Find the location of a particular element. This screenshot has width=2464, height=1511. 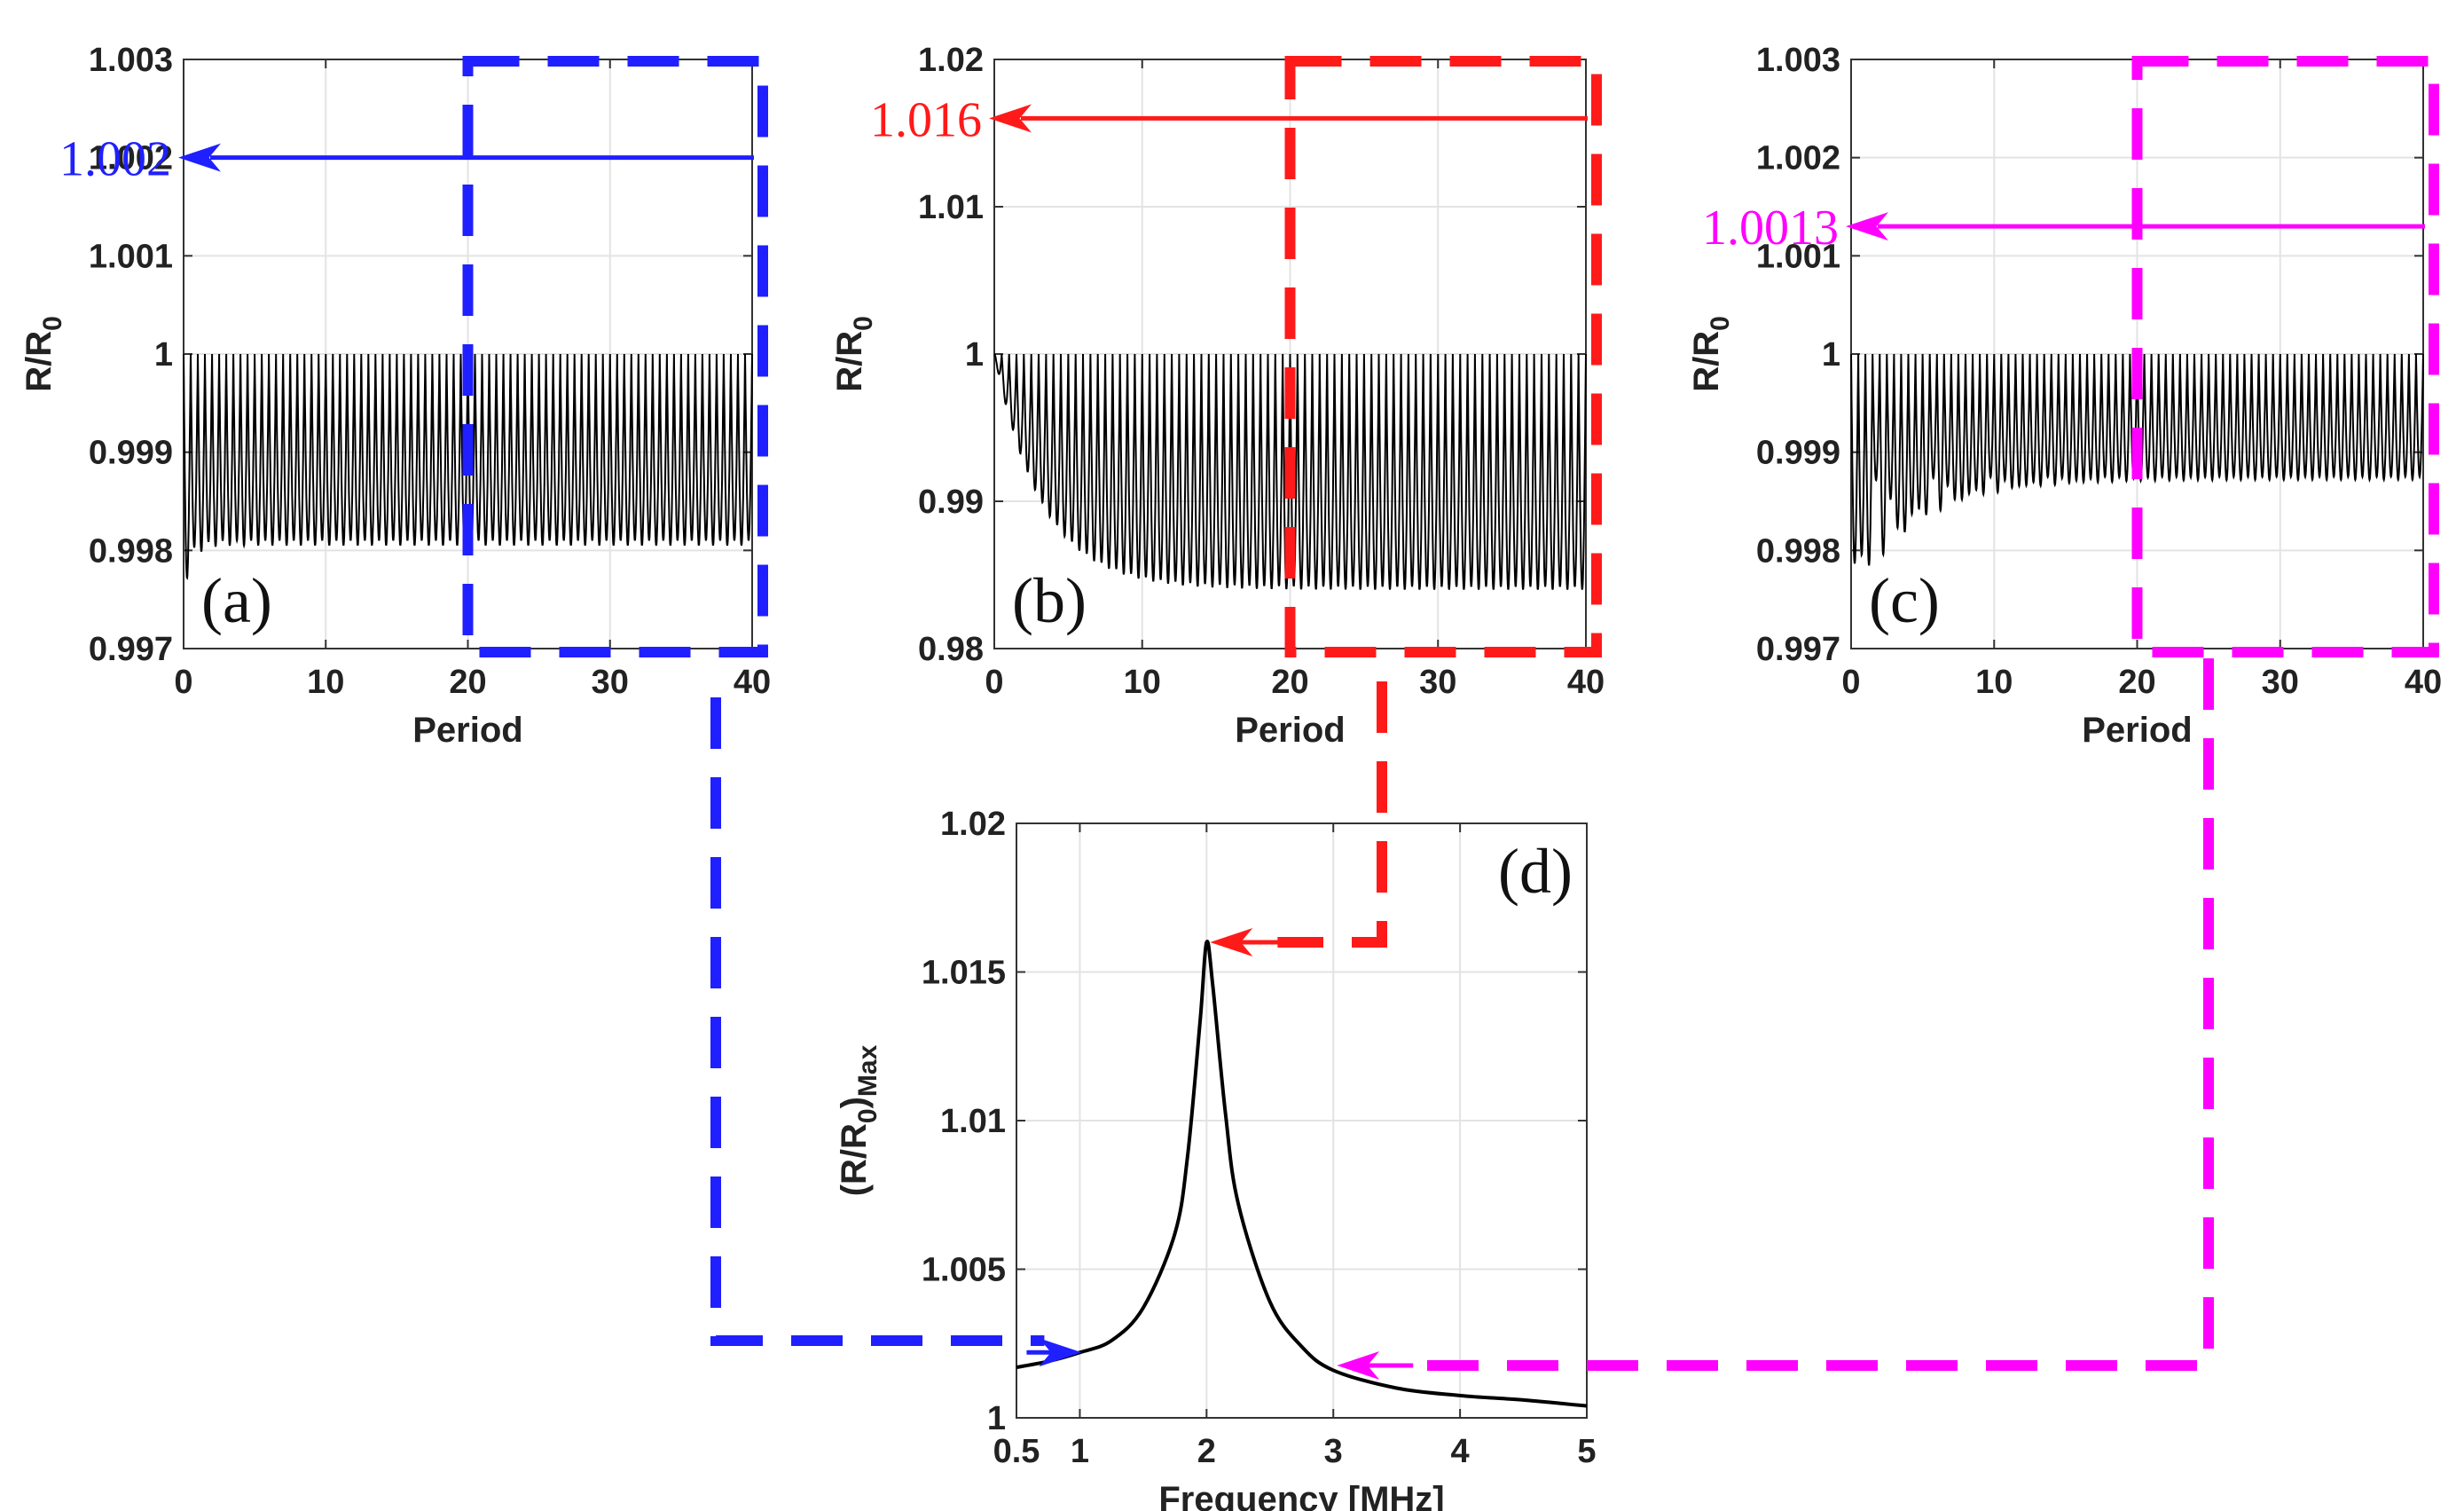

x-tick-label: 3 is located at coordinates (1333, 1451).